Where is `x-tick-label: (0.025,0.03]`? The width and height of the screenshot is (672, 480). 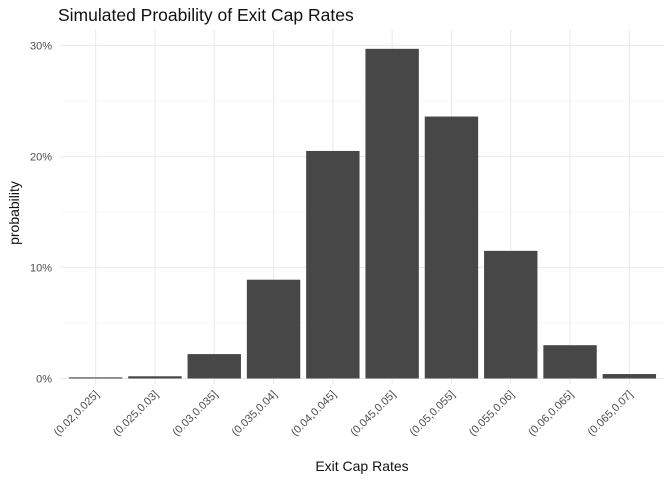 x-tick-label: (0.025,0.03] is located at coordinates (136, 414).